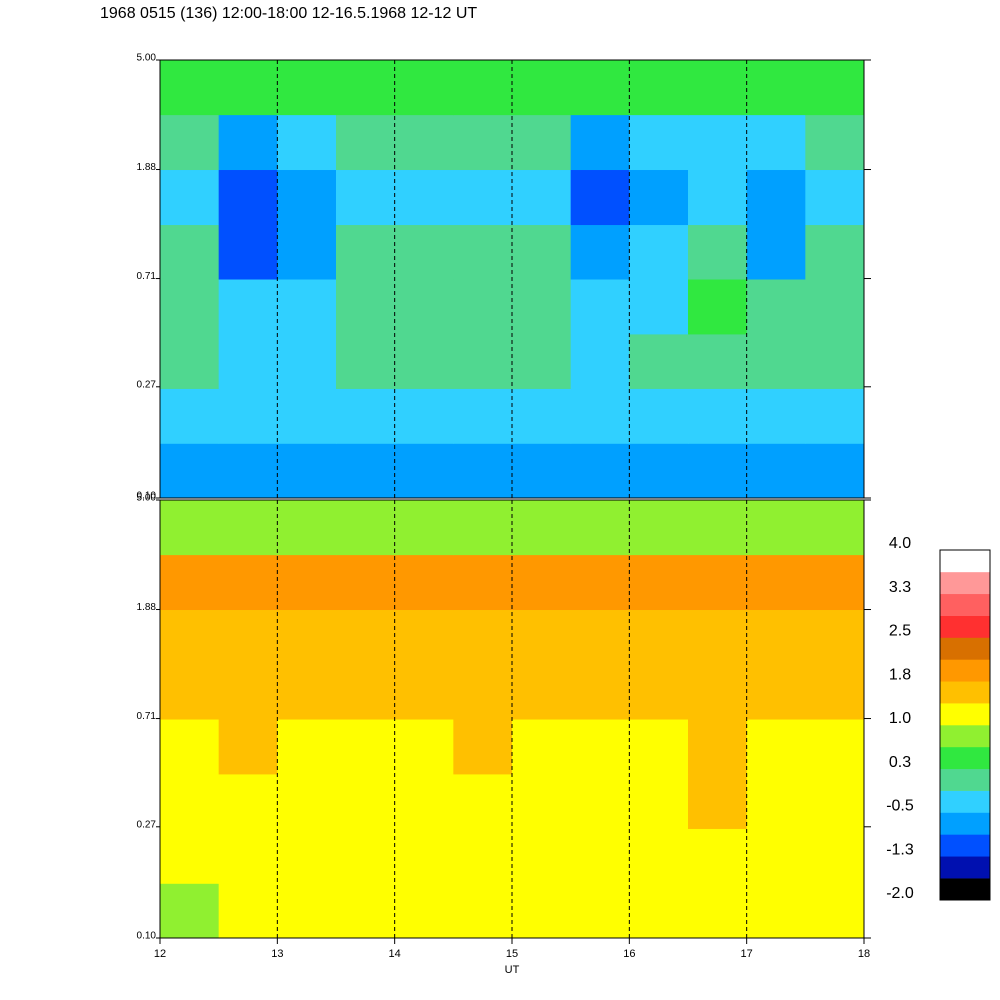 The image size is (1000, 1000). What do you see at coordinates (512, 970) in the screenshot?
I see `x-axis-label: UT` at bounding box center [512, 970].